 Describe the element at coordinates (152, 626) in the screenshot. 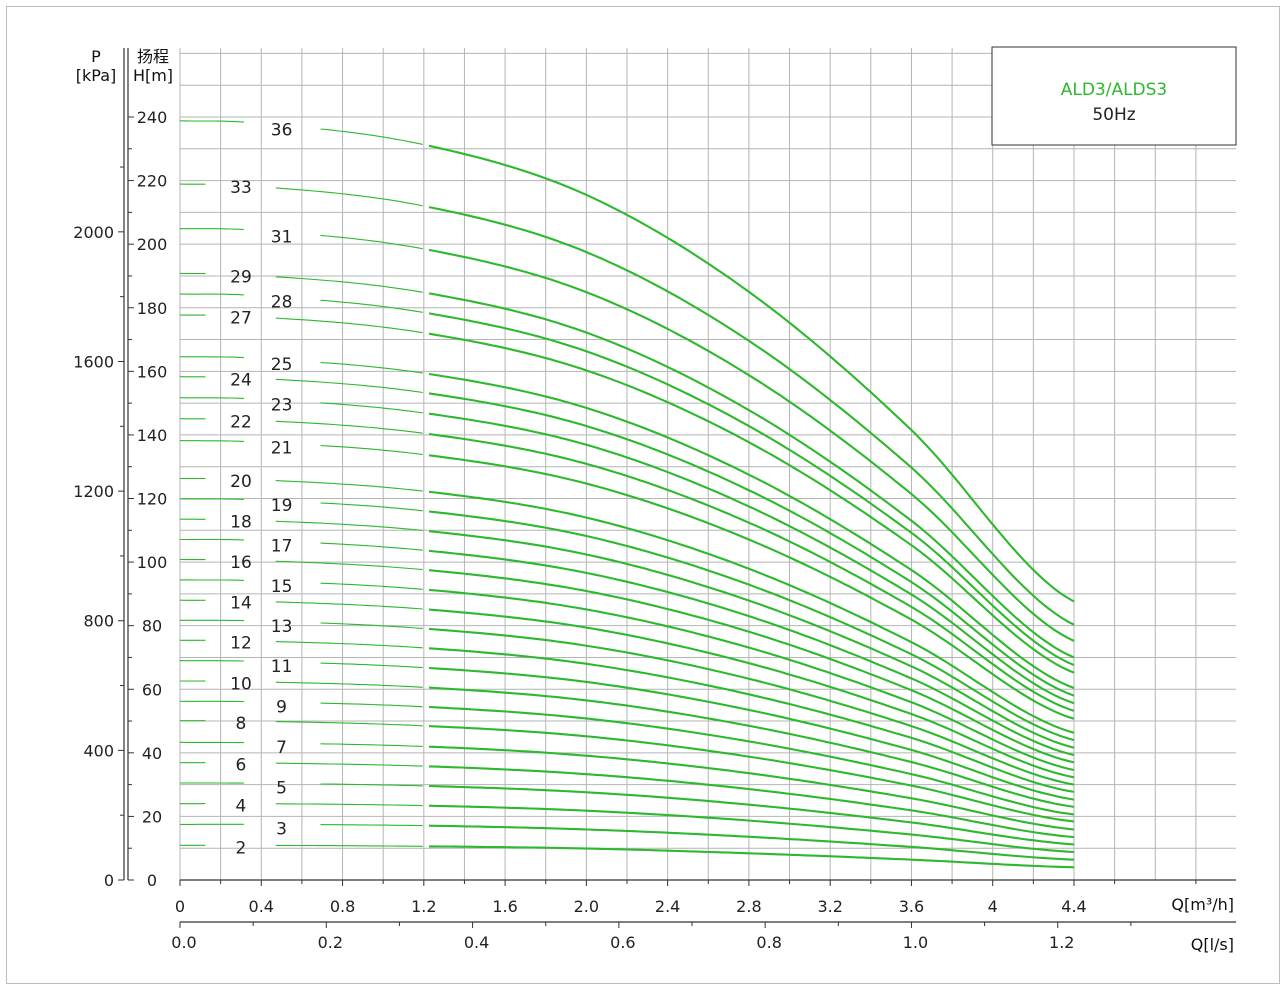

I see `y-tick-label-4: 80` at that location.